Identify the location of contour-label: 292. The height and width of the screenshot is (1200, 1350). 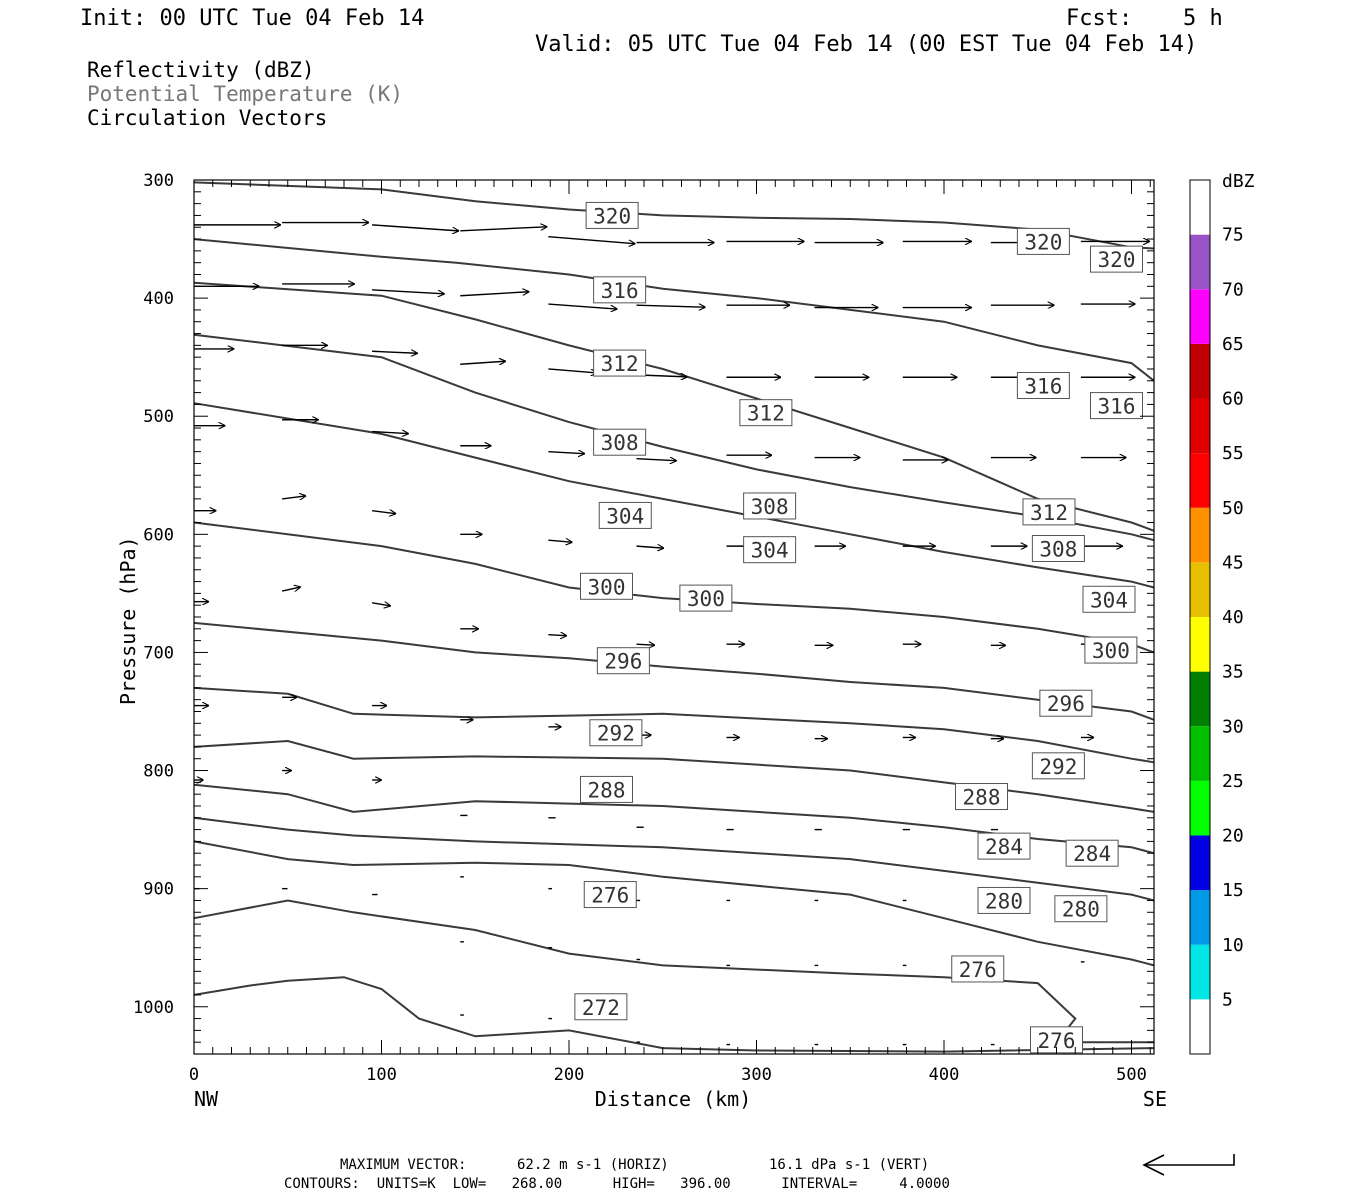
(616, 734).